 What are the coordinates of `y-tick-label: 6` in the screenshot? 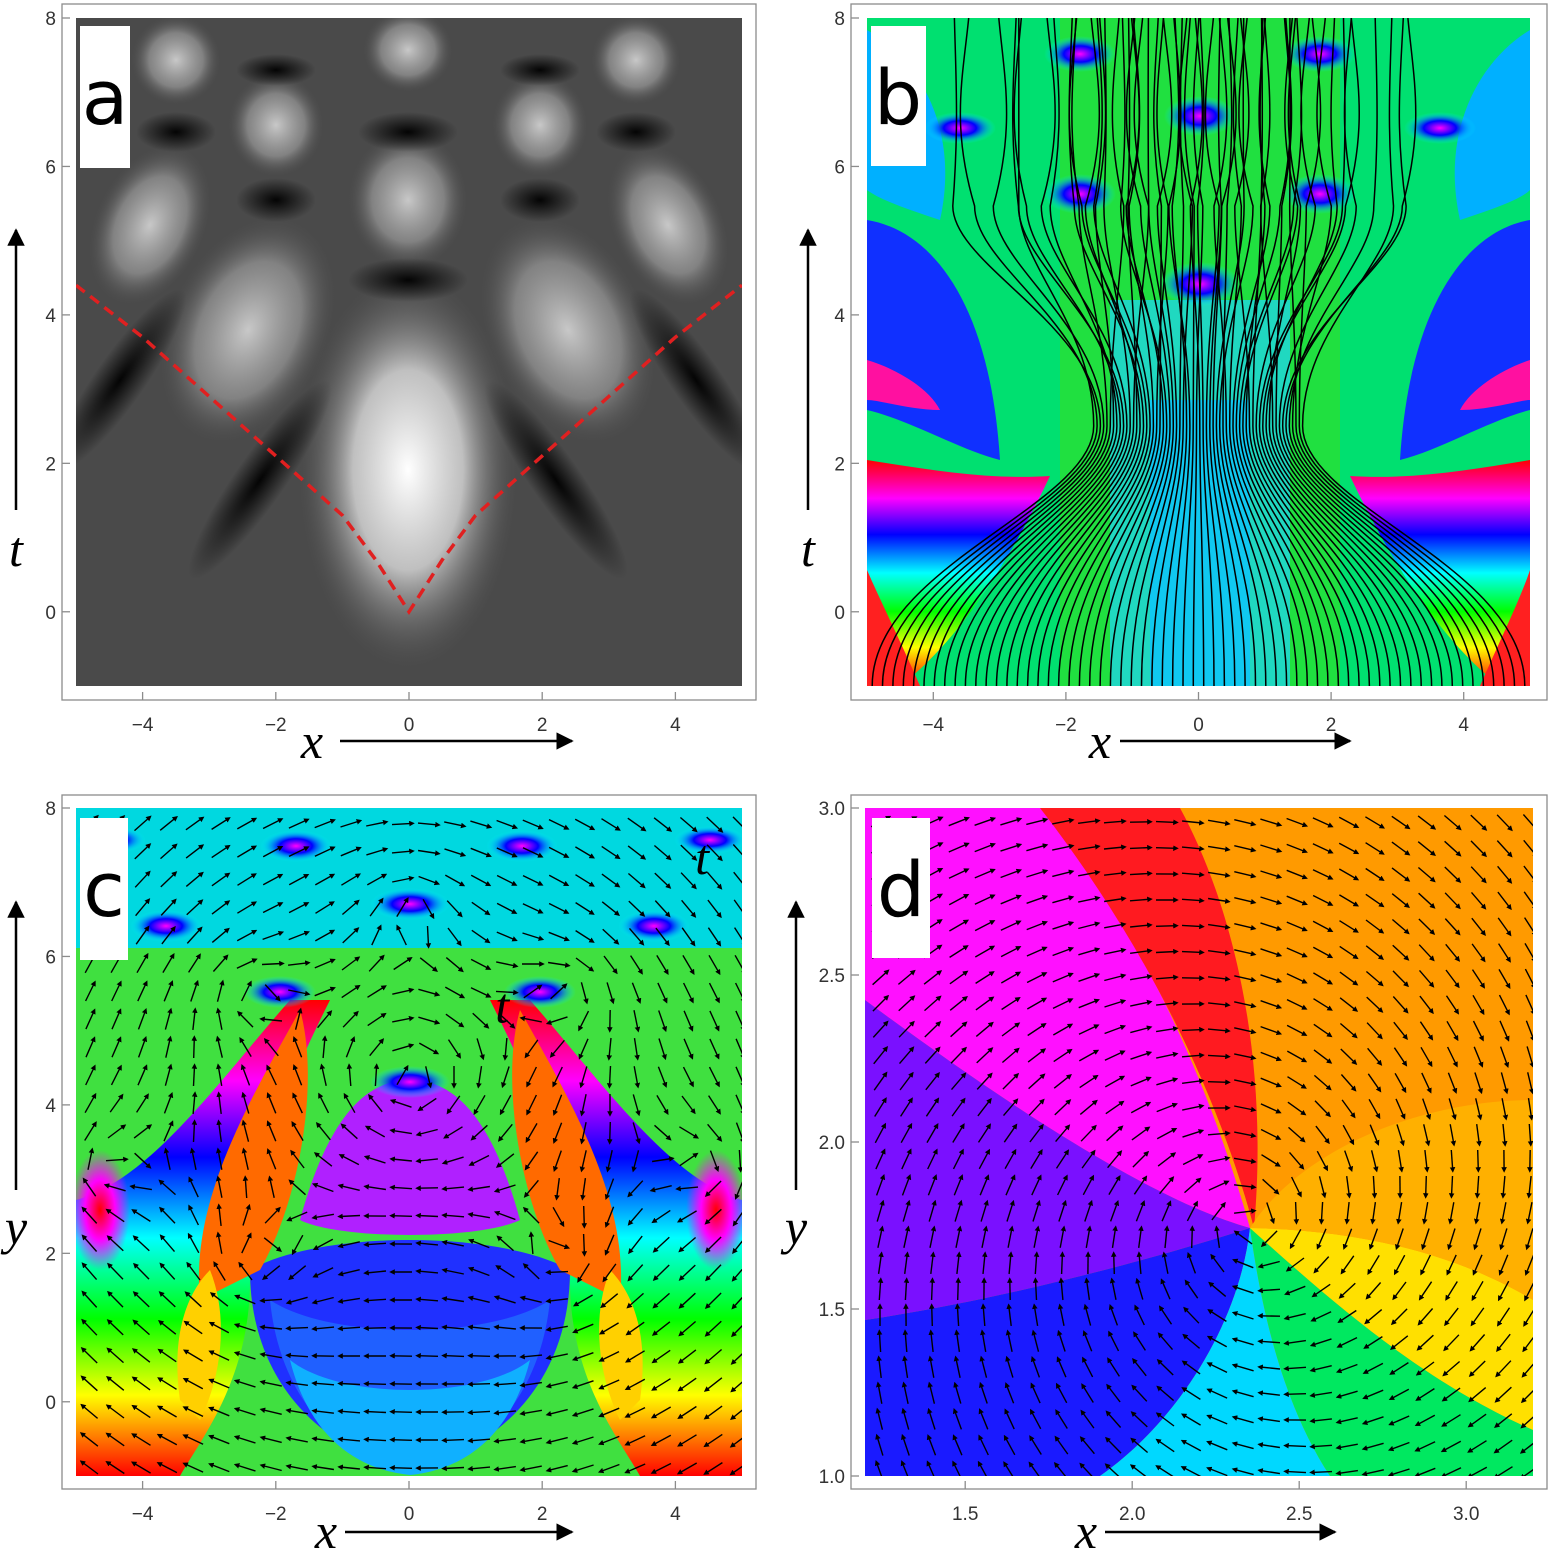 It's located at (50, 167).